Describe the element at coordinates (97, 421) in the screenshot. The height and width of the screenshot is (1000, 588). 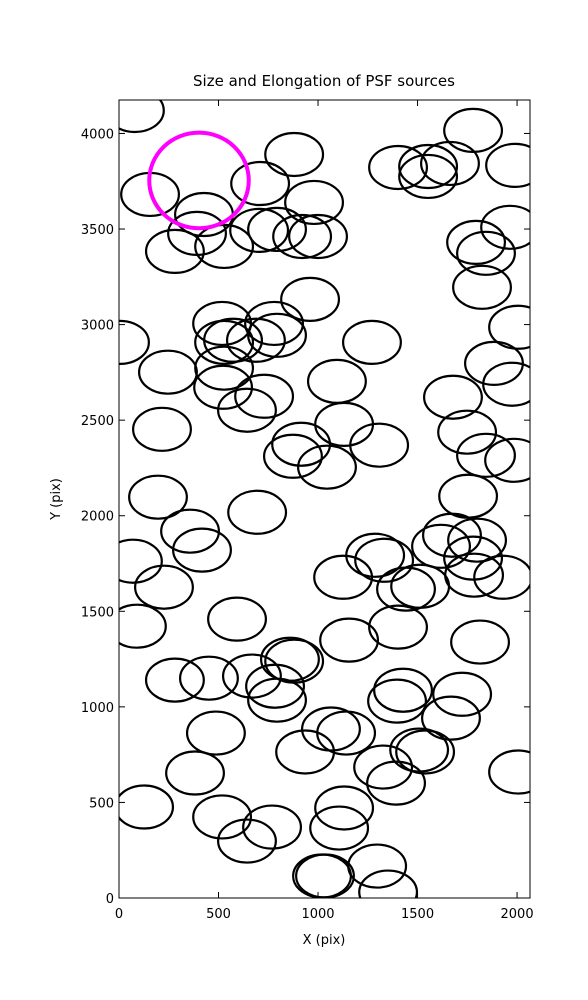
I see `y-tick-label: 2500` at that location.